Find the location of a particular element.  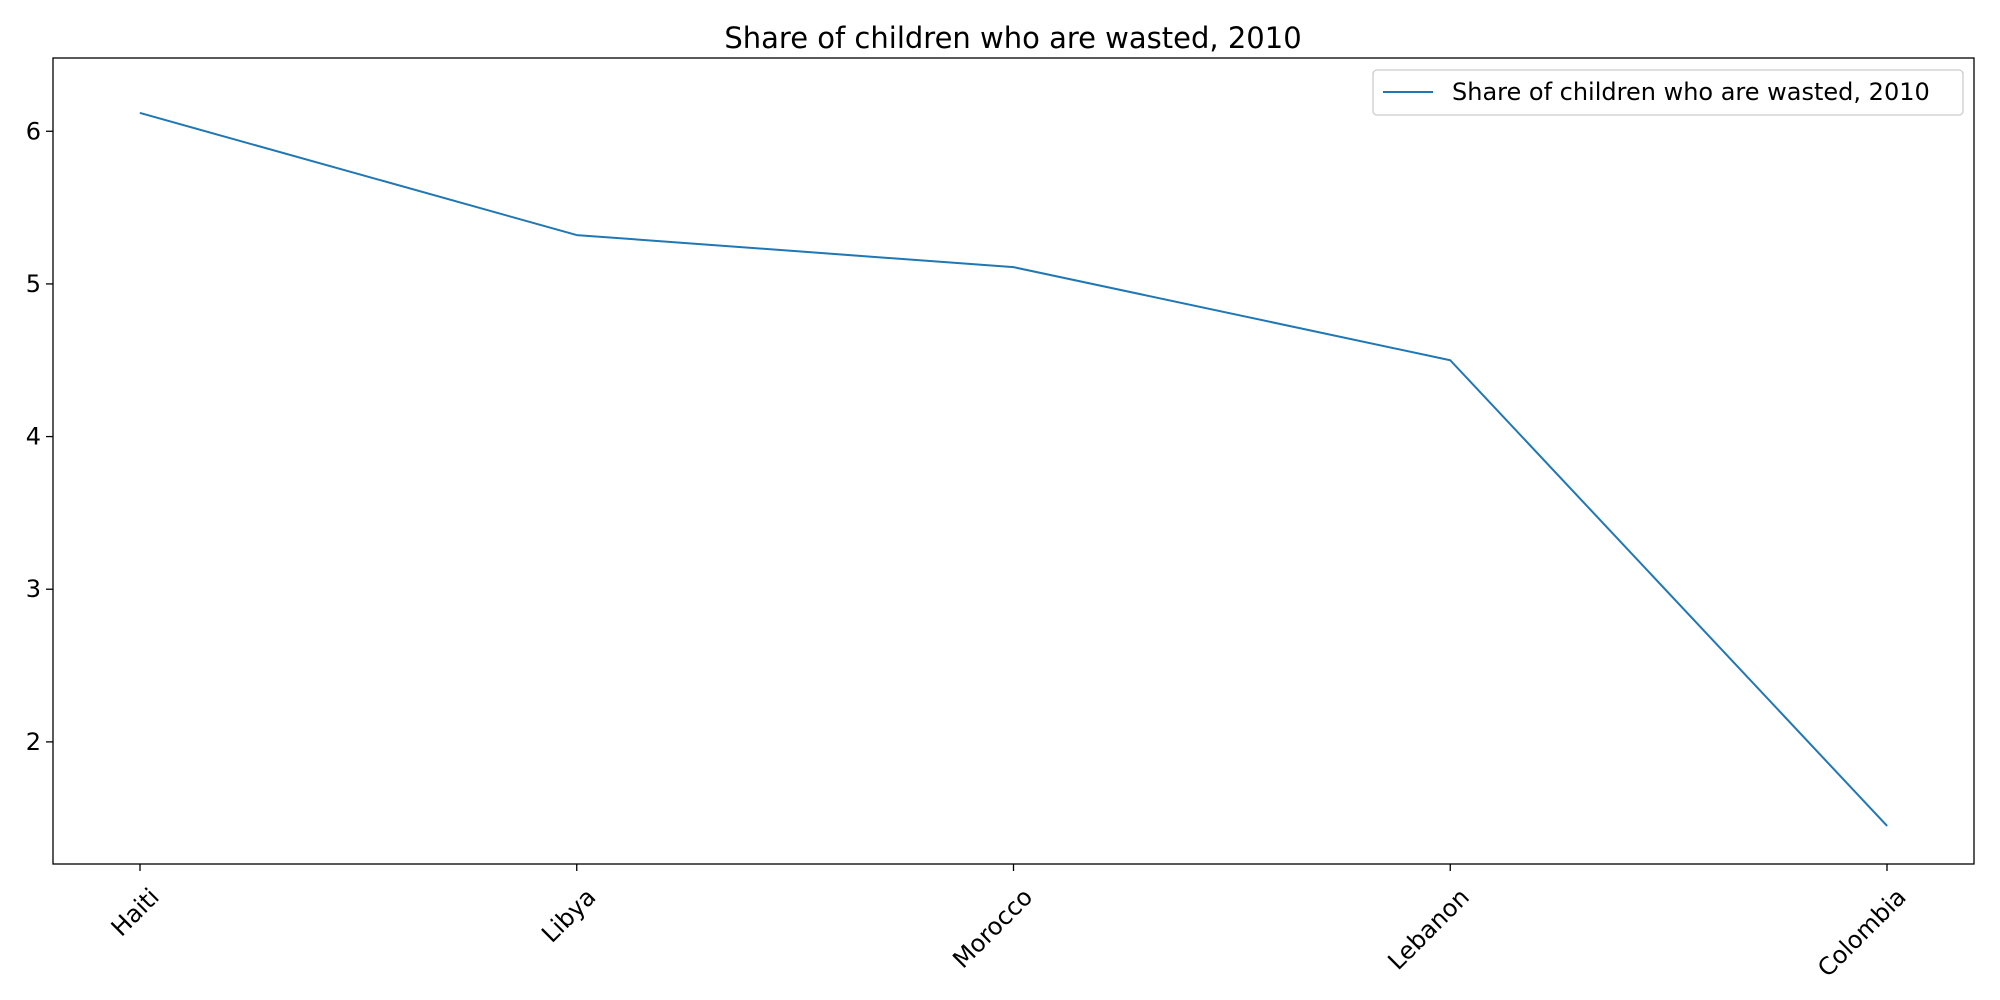

legend: Share of children who are wasted, 2010 is located at coordinates (1668, 92).